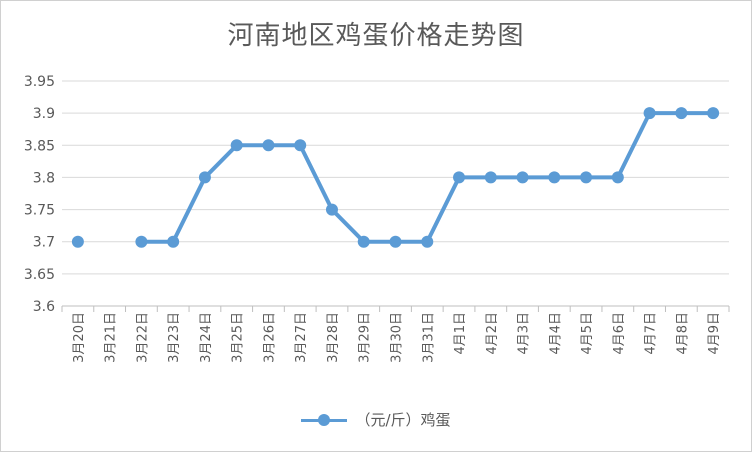 The width and height of the screenshot is (752, 452). What do you see at coordinates (79, 337) in the screenshot?
I see `x-tick-label: 3月20日` at bounding box center [79, 337].